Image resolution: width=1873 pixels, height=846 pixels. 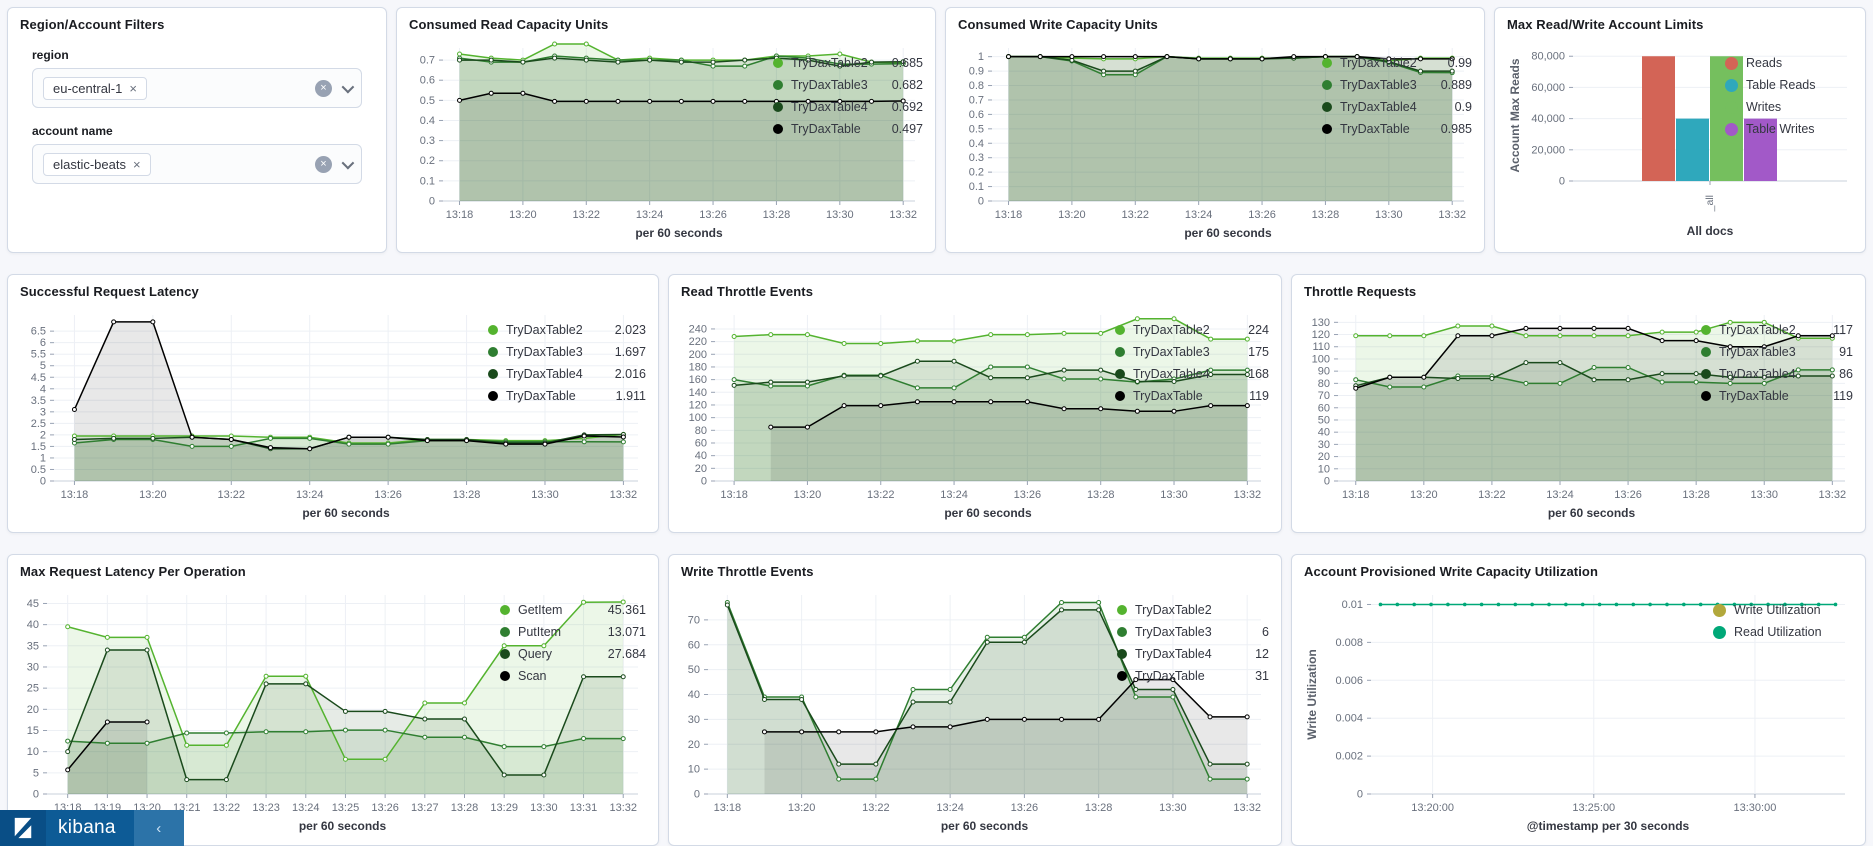 What do you see at coordinates (95, 88) in the screenshot?
I see `filter-pill-region: eu-central-1 ×` at bounding box center [95, 88].